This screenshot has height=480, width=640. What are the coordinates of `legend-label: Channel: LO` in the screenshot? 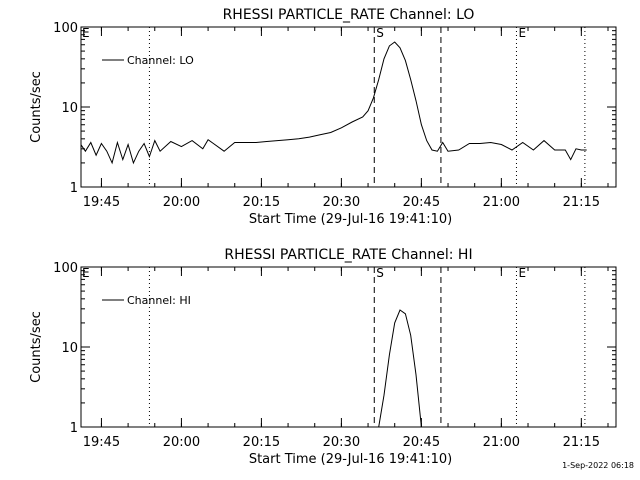 It's located at (160, 60).